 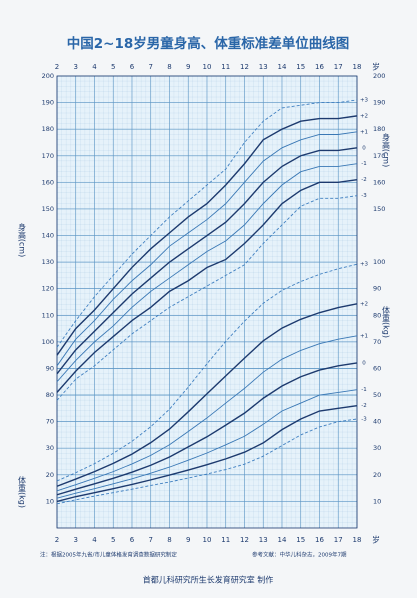 I want to click on y2-tick-label-left: 30, so click(x=50, y=448).